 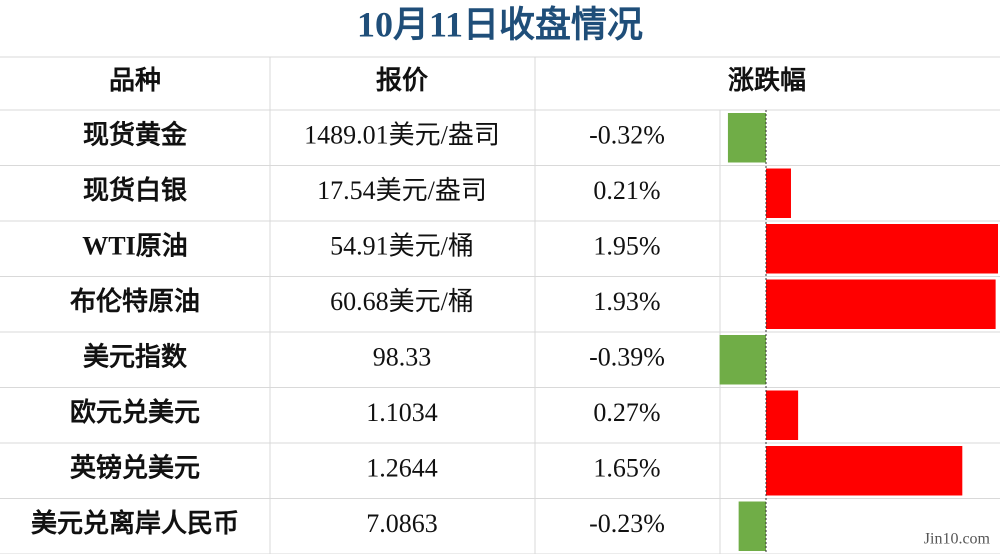 I want to click on row-quote: 54.91美元/桶, so click(x=402, y=246).